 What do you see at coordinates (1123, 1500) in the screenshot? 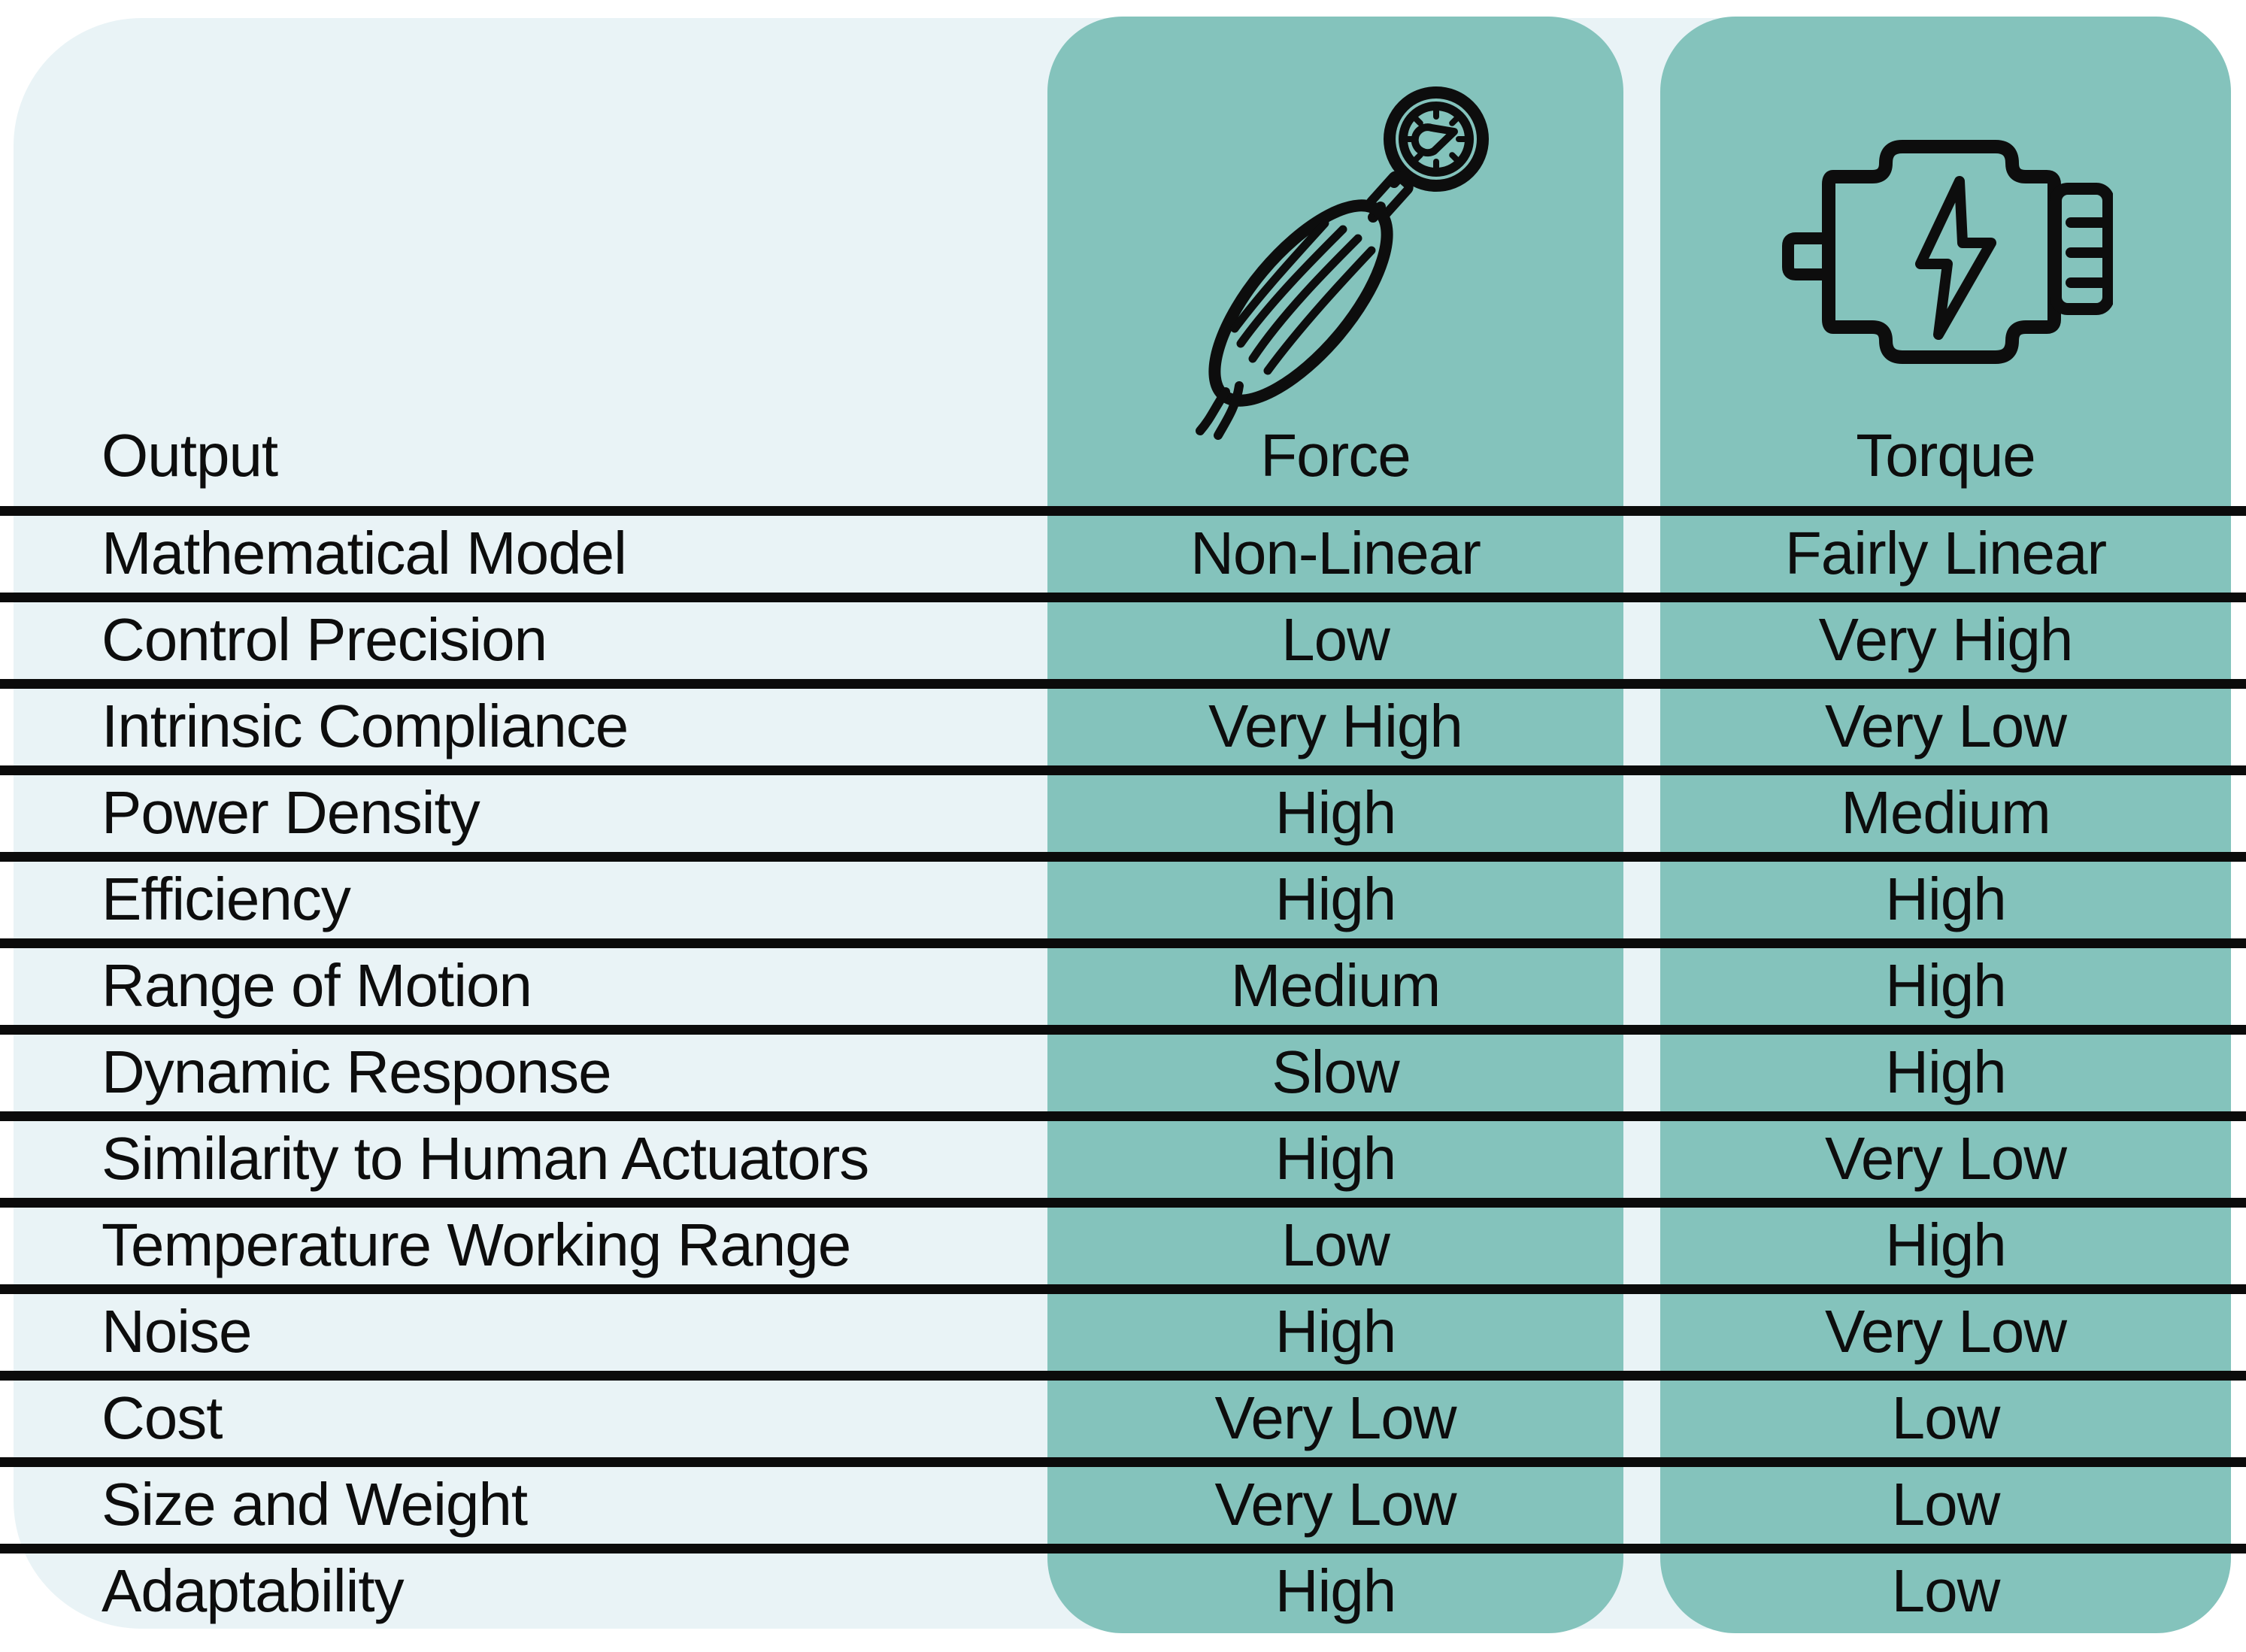
I see `table-row: Size and Weight Very Low Low` at bounding box center [1123, 1500].